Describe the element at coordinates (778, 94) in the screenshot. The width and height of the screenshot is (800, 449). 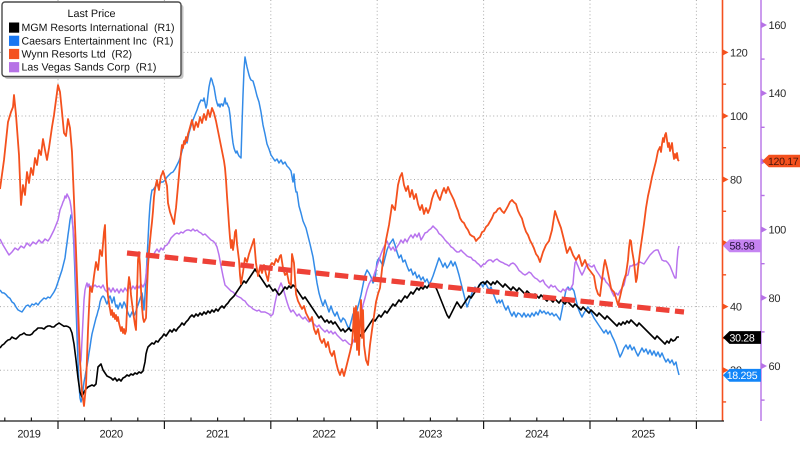
I see `svg-text: 140` at that location.